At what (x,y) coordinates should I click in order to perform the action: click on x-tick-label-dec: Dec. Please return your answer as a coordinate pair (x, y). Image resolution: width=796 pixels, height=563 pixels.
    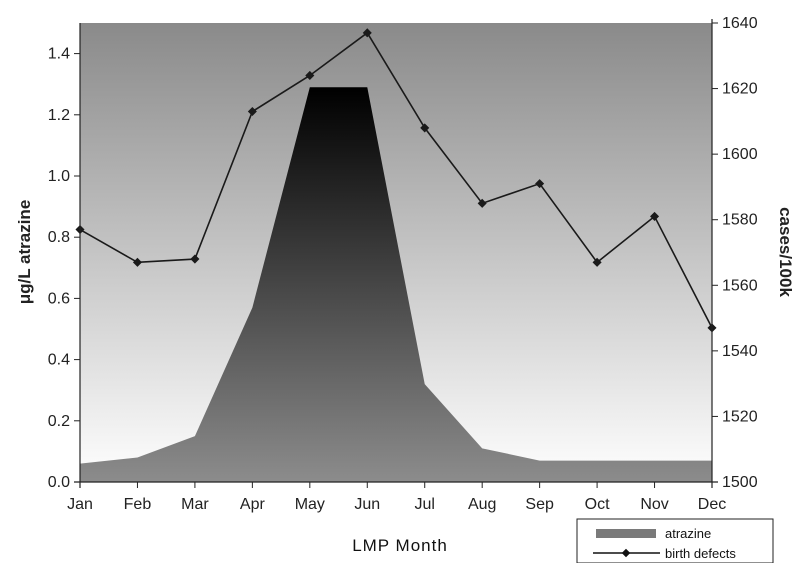
    Looking at the image, I should click on (712, 504).